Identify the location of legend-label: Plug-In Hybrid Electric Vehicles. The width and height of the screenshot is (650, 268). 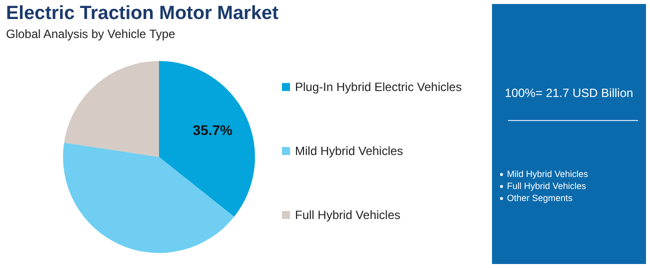
(378, 87).